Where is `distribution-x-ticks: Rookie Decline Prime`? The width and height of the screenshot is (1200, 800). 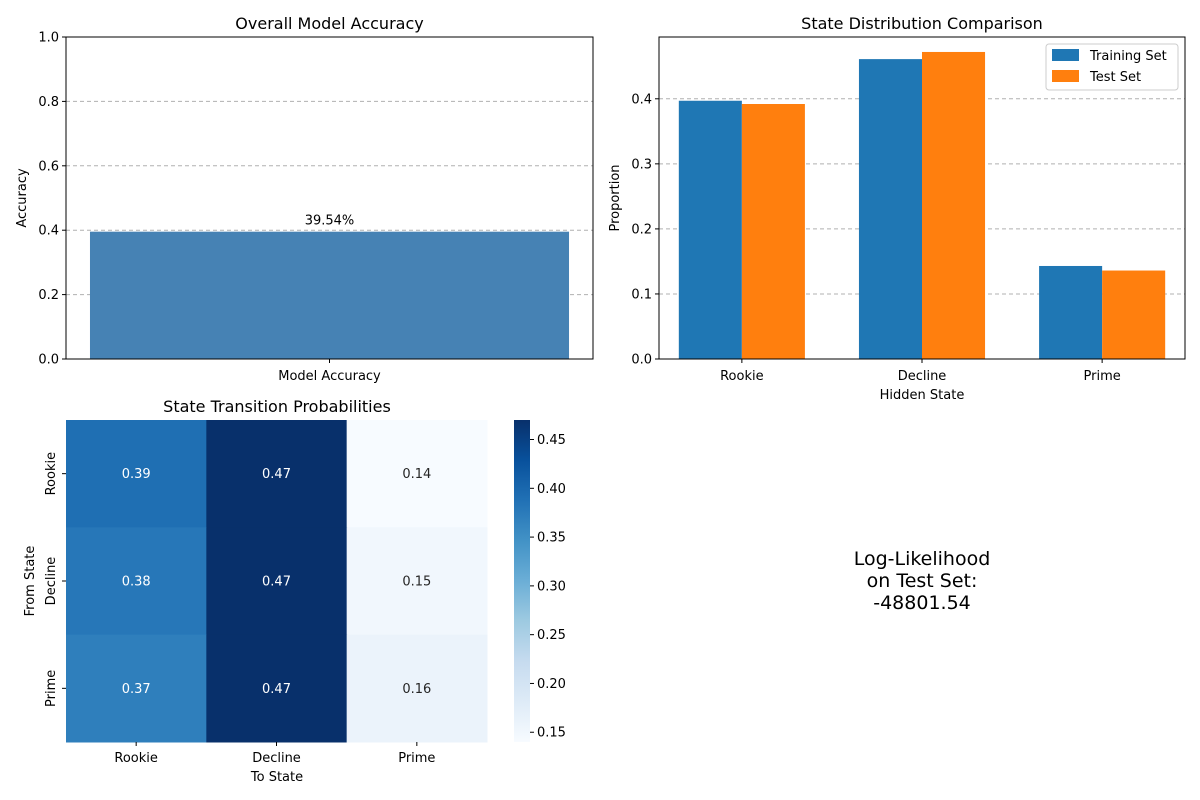
distribution-x-ticks: Rookie Decline Prime is located at coordinates (920, 371).